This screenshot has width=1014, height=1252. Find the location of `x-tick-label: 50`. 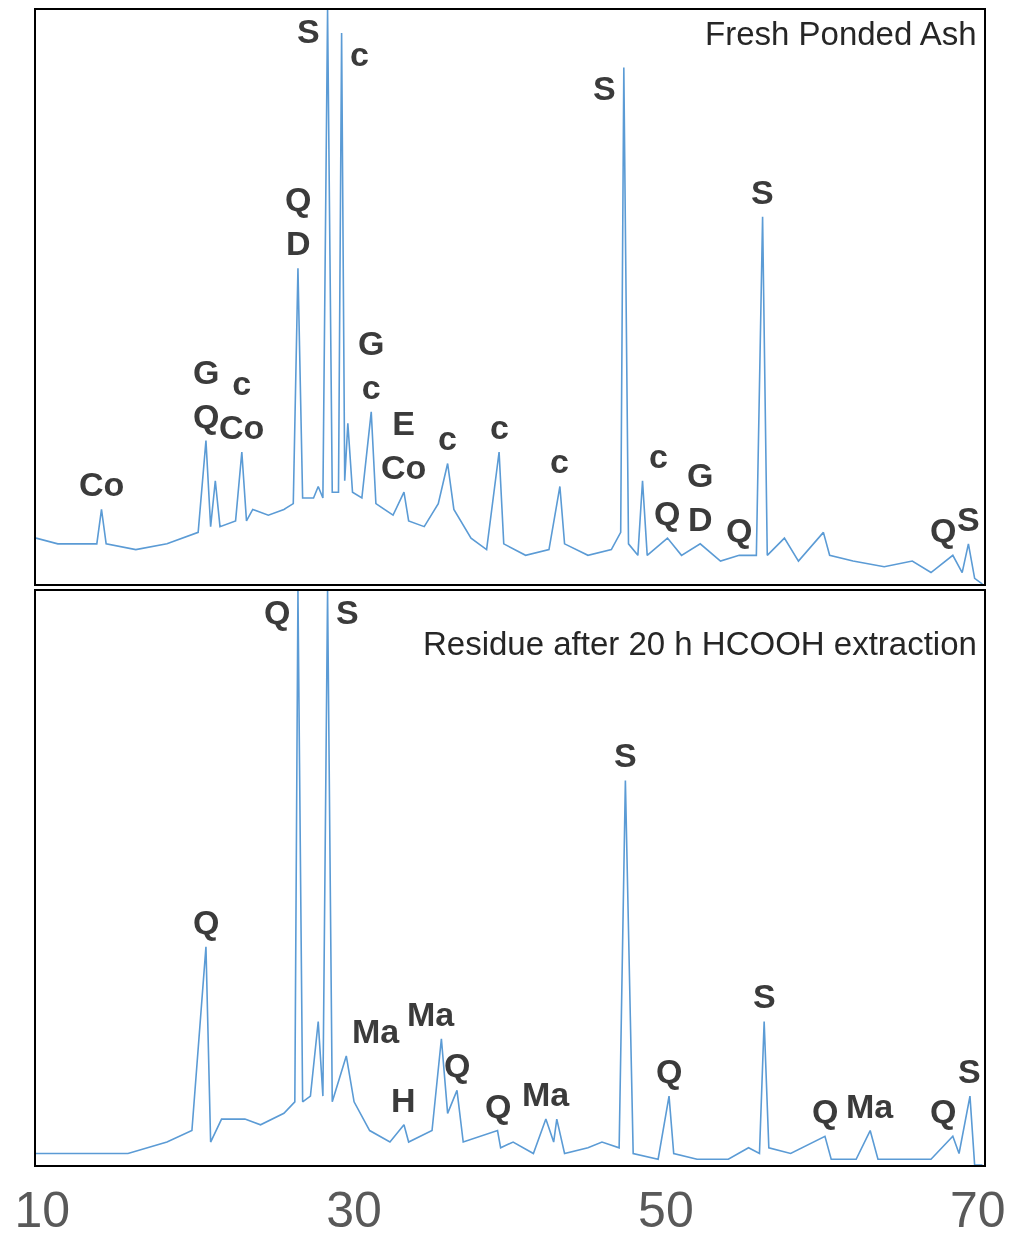

x-tick-label: 50 is located at coordinates (666, 1209).